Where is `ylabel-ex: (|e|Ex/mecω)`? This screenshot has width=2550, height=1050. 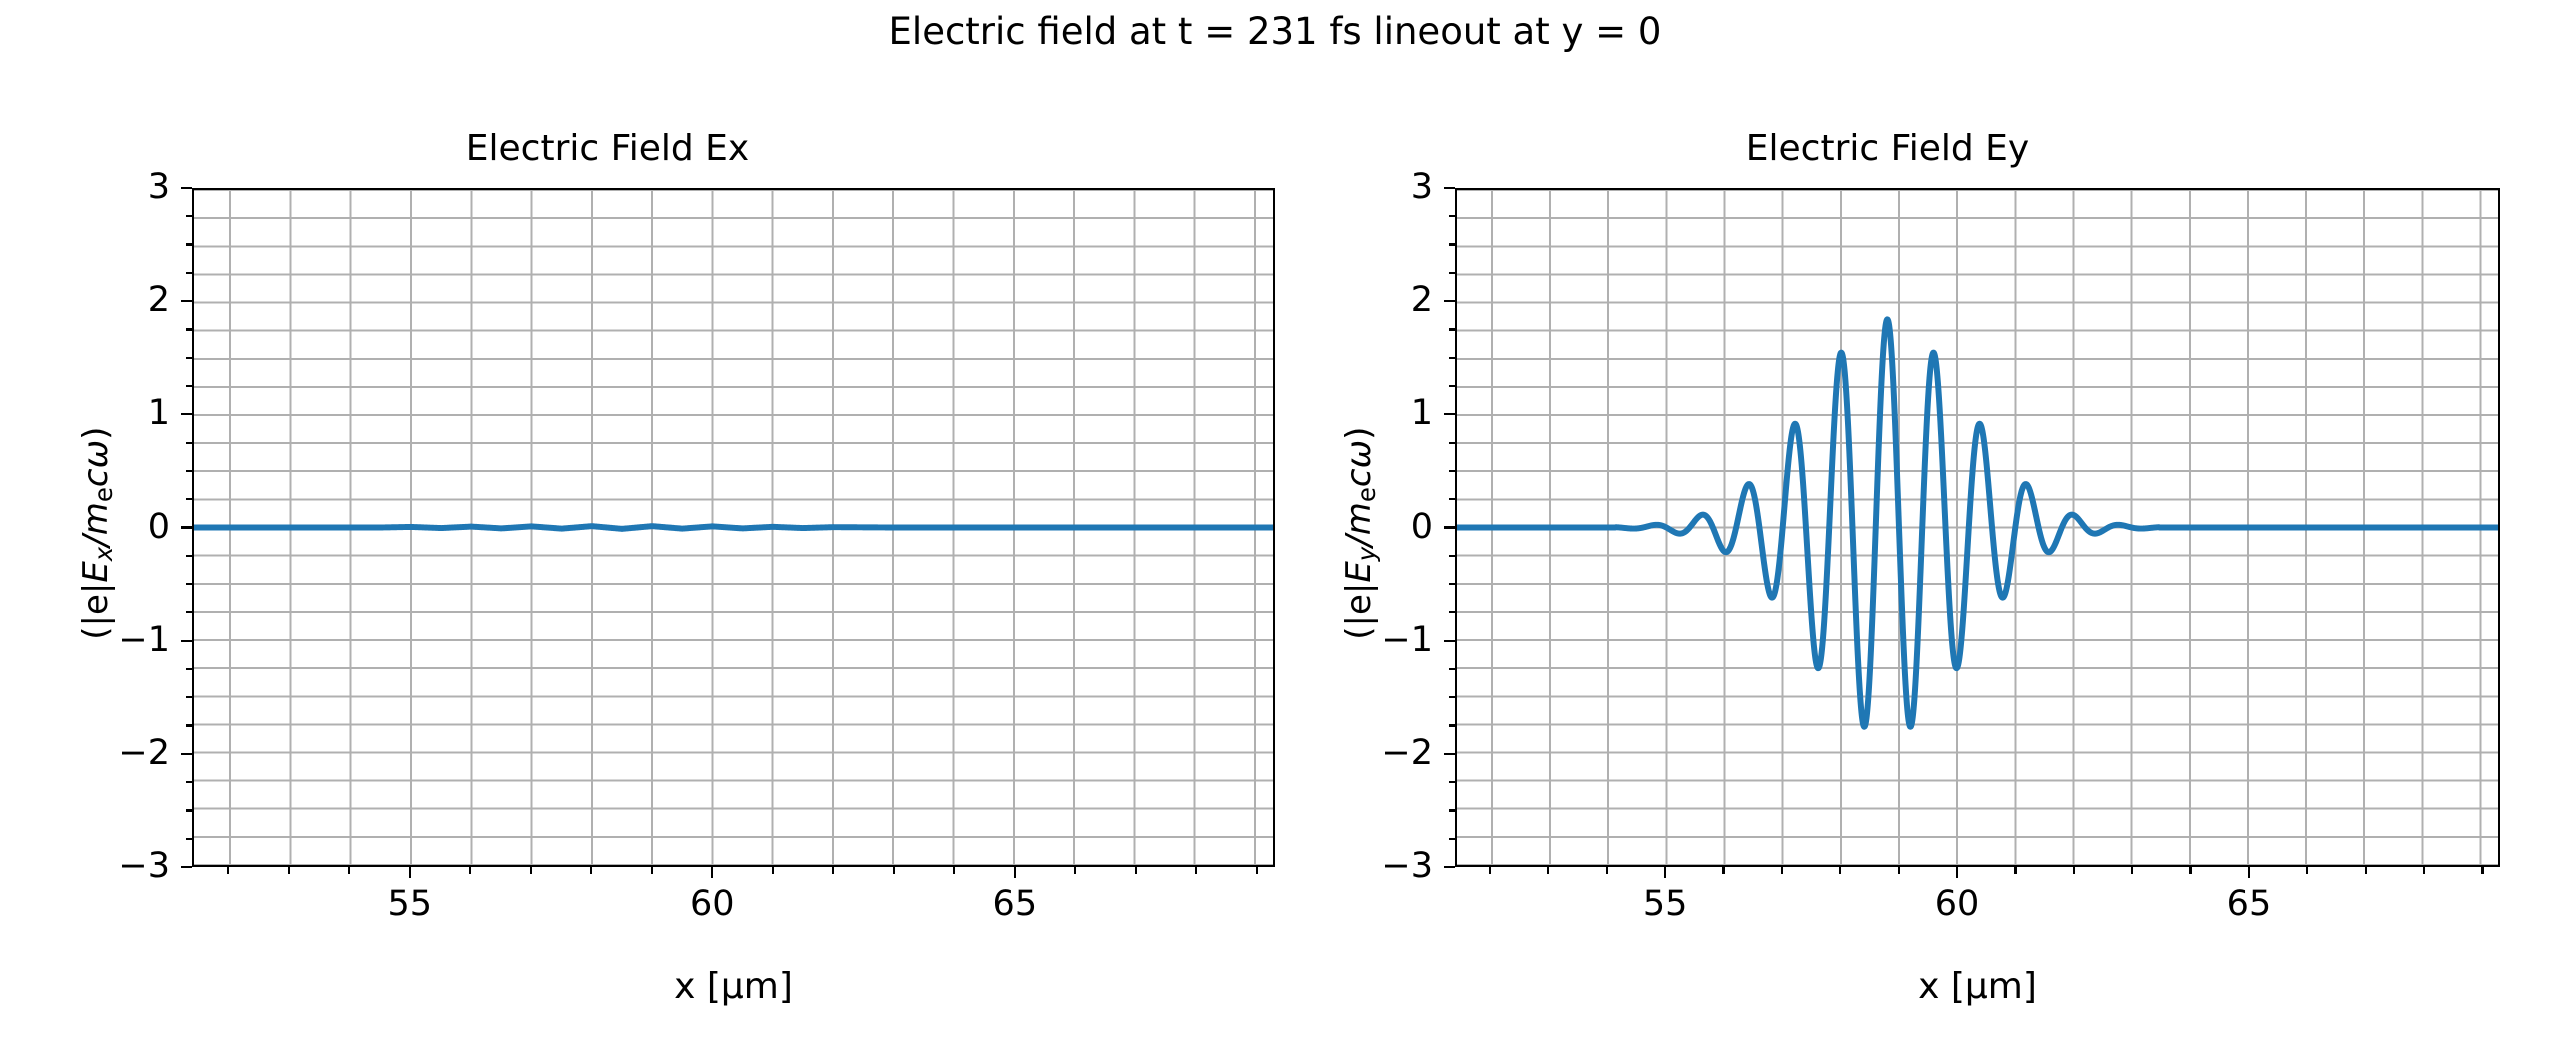 ylabel-ex: (|e|Ex/mecω) is located at coordinates (97, 533).